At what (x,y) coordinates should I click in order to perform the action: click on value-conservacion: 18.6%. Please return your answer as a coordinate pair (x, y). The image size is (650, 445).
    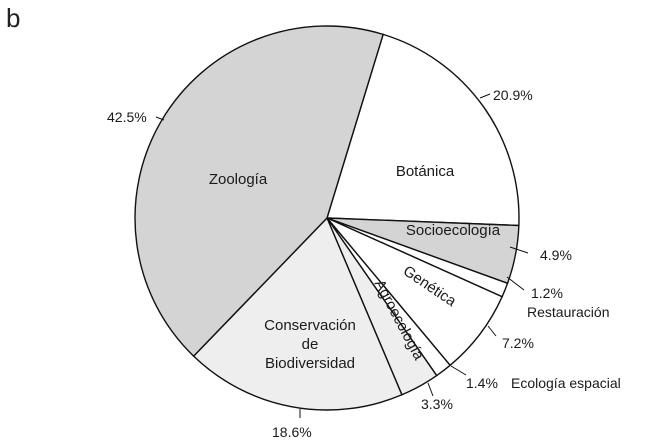
    Looking at the image, I should click on (292, 432).